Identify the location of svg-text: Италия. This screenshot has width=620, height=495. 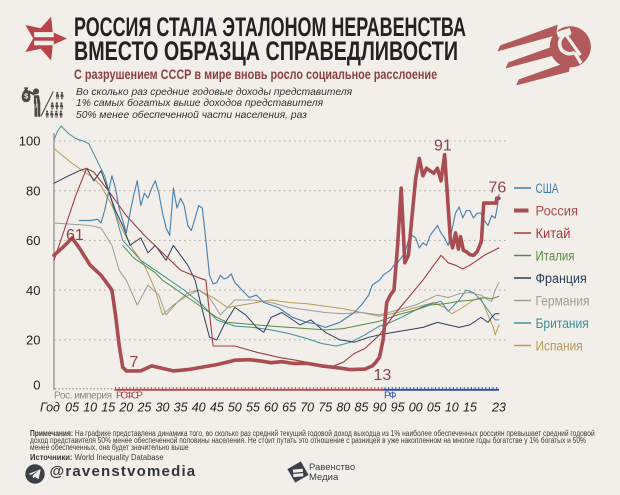
(555, 256).